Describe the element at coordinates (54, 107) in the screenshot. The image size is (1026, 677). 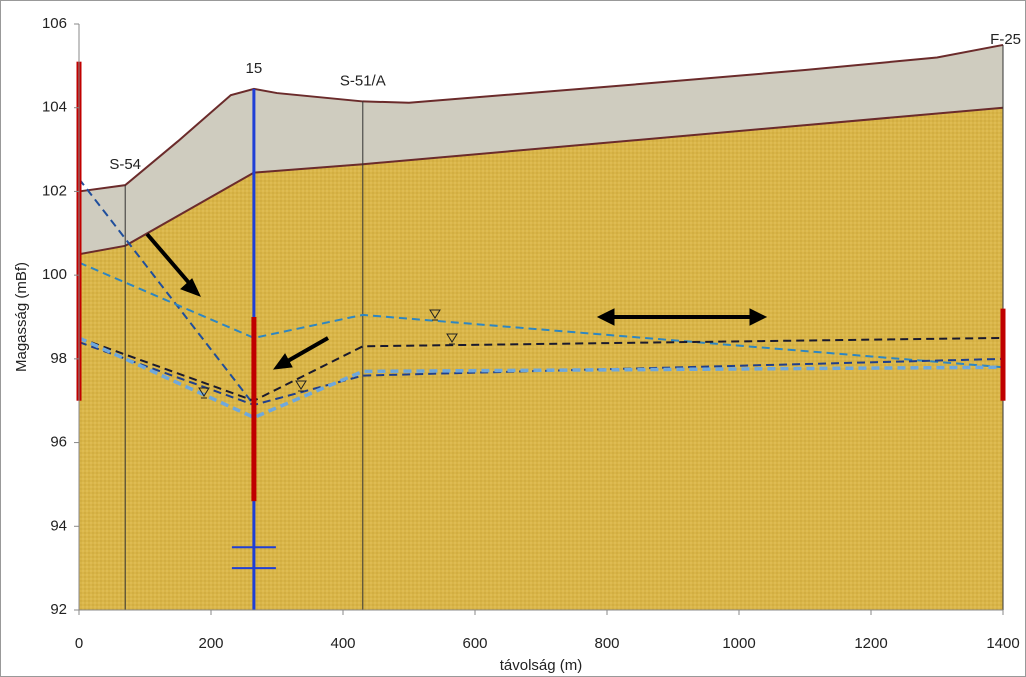
I see `y-tick-label: 104` at that location.